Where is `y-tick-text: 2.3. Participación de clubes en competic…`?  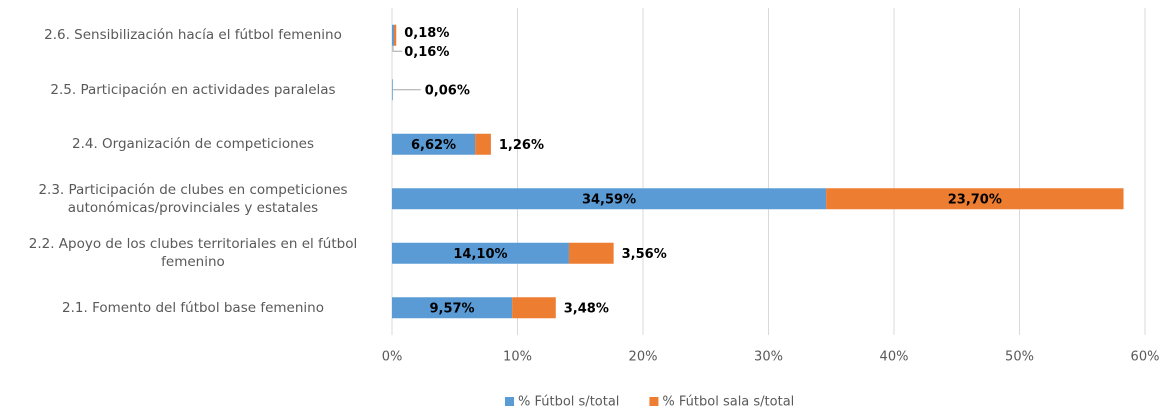 y-tick-text: 2.3. Participación de clubes en competic… is located at coordinates (193, 198).